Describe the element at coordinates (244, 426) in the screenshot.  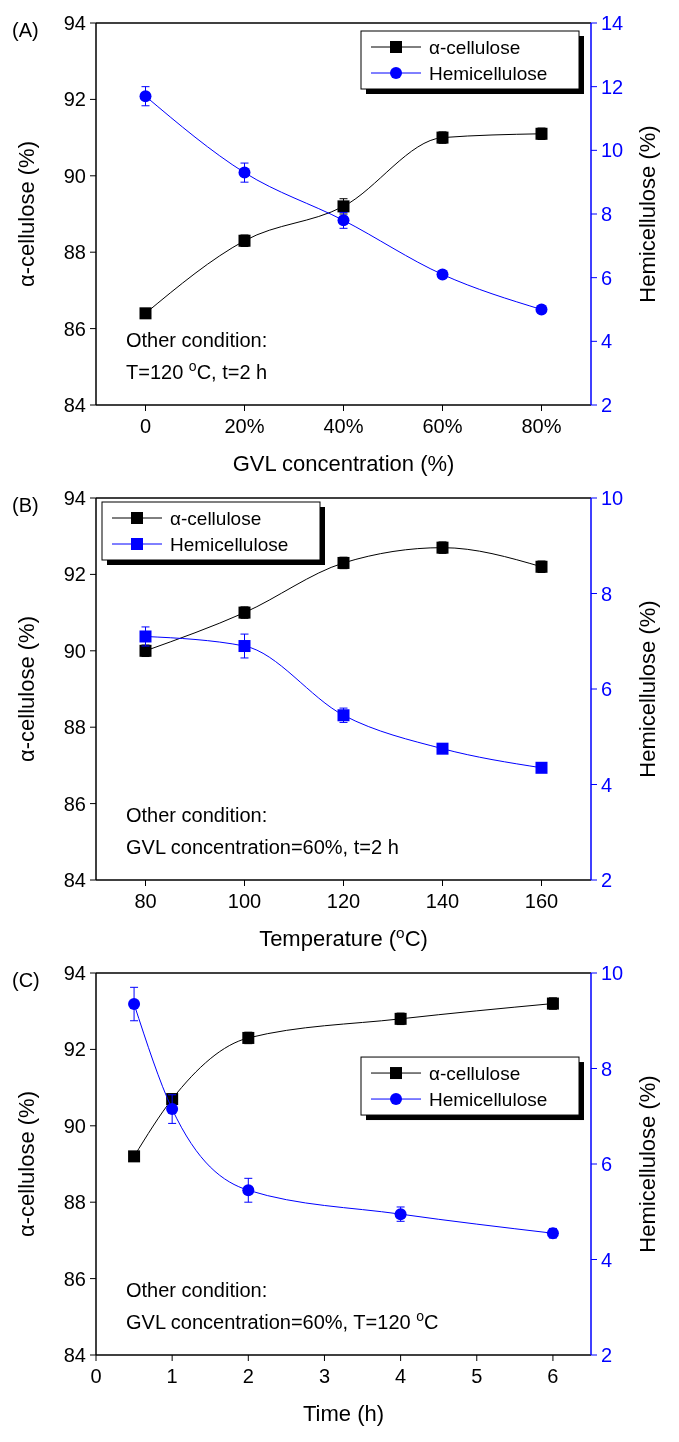
I see `x-tick-label: 20%` at that location.